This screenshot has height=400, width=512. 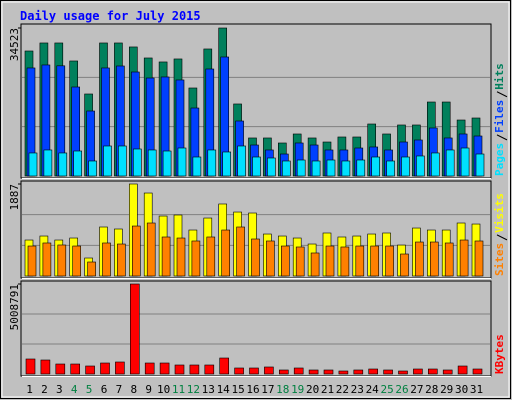 I want to click on y-tick-label: 1887, so click(x=14, y=197).